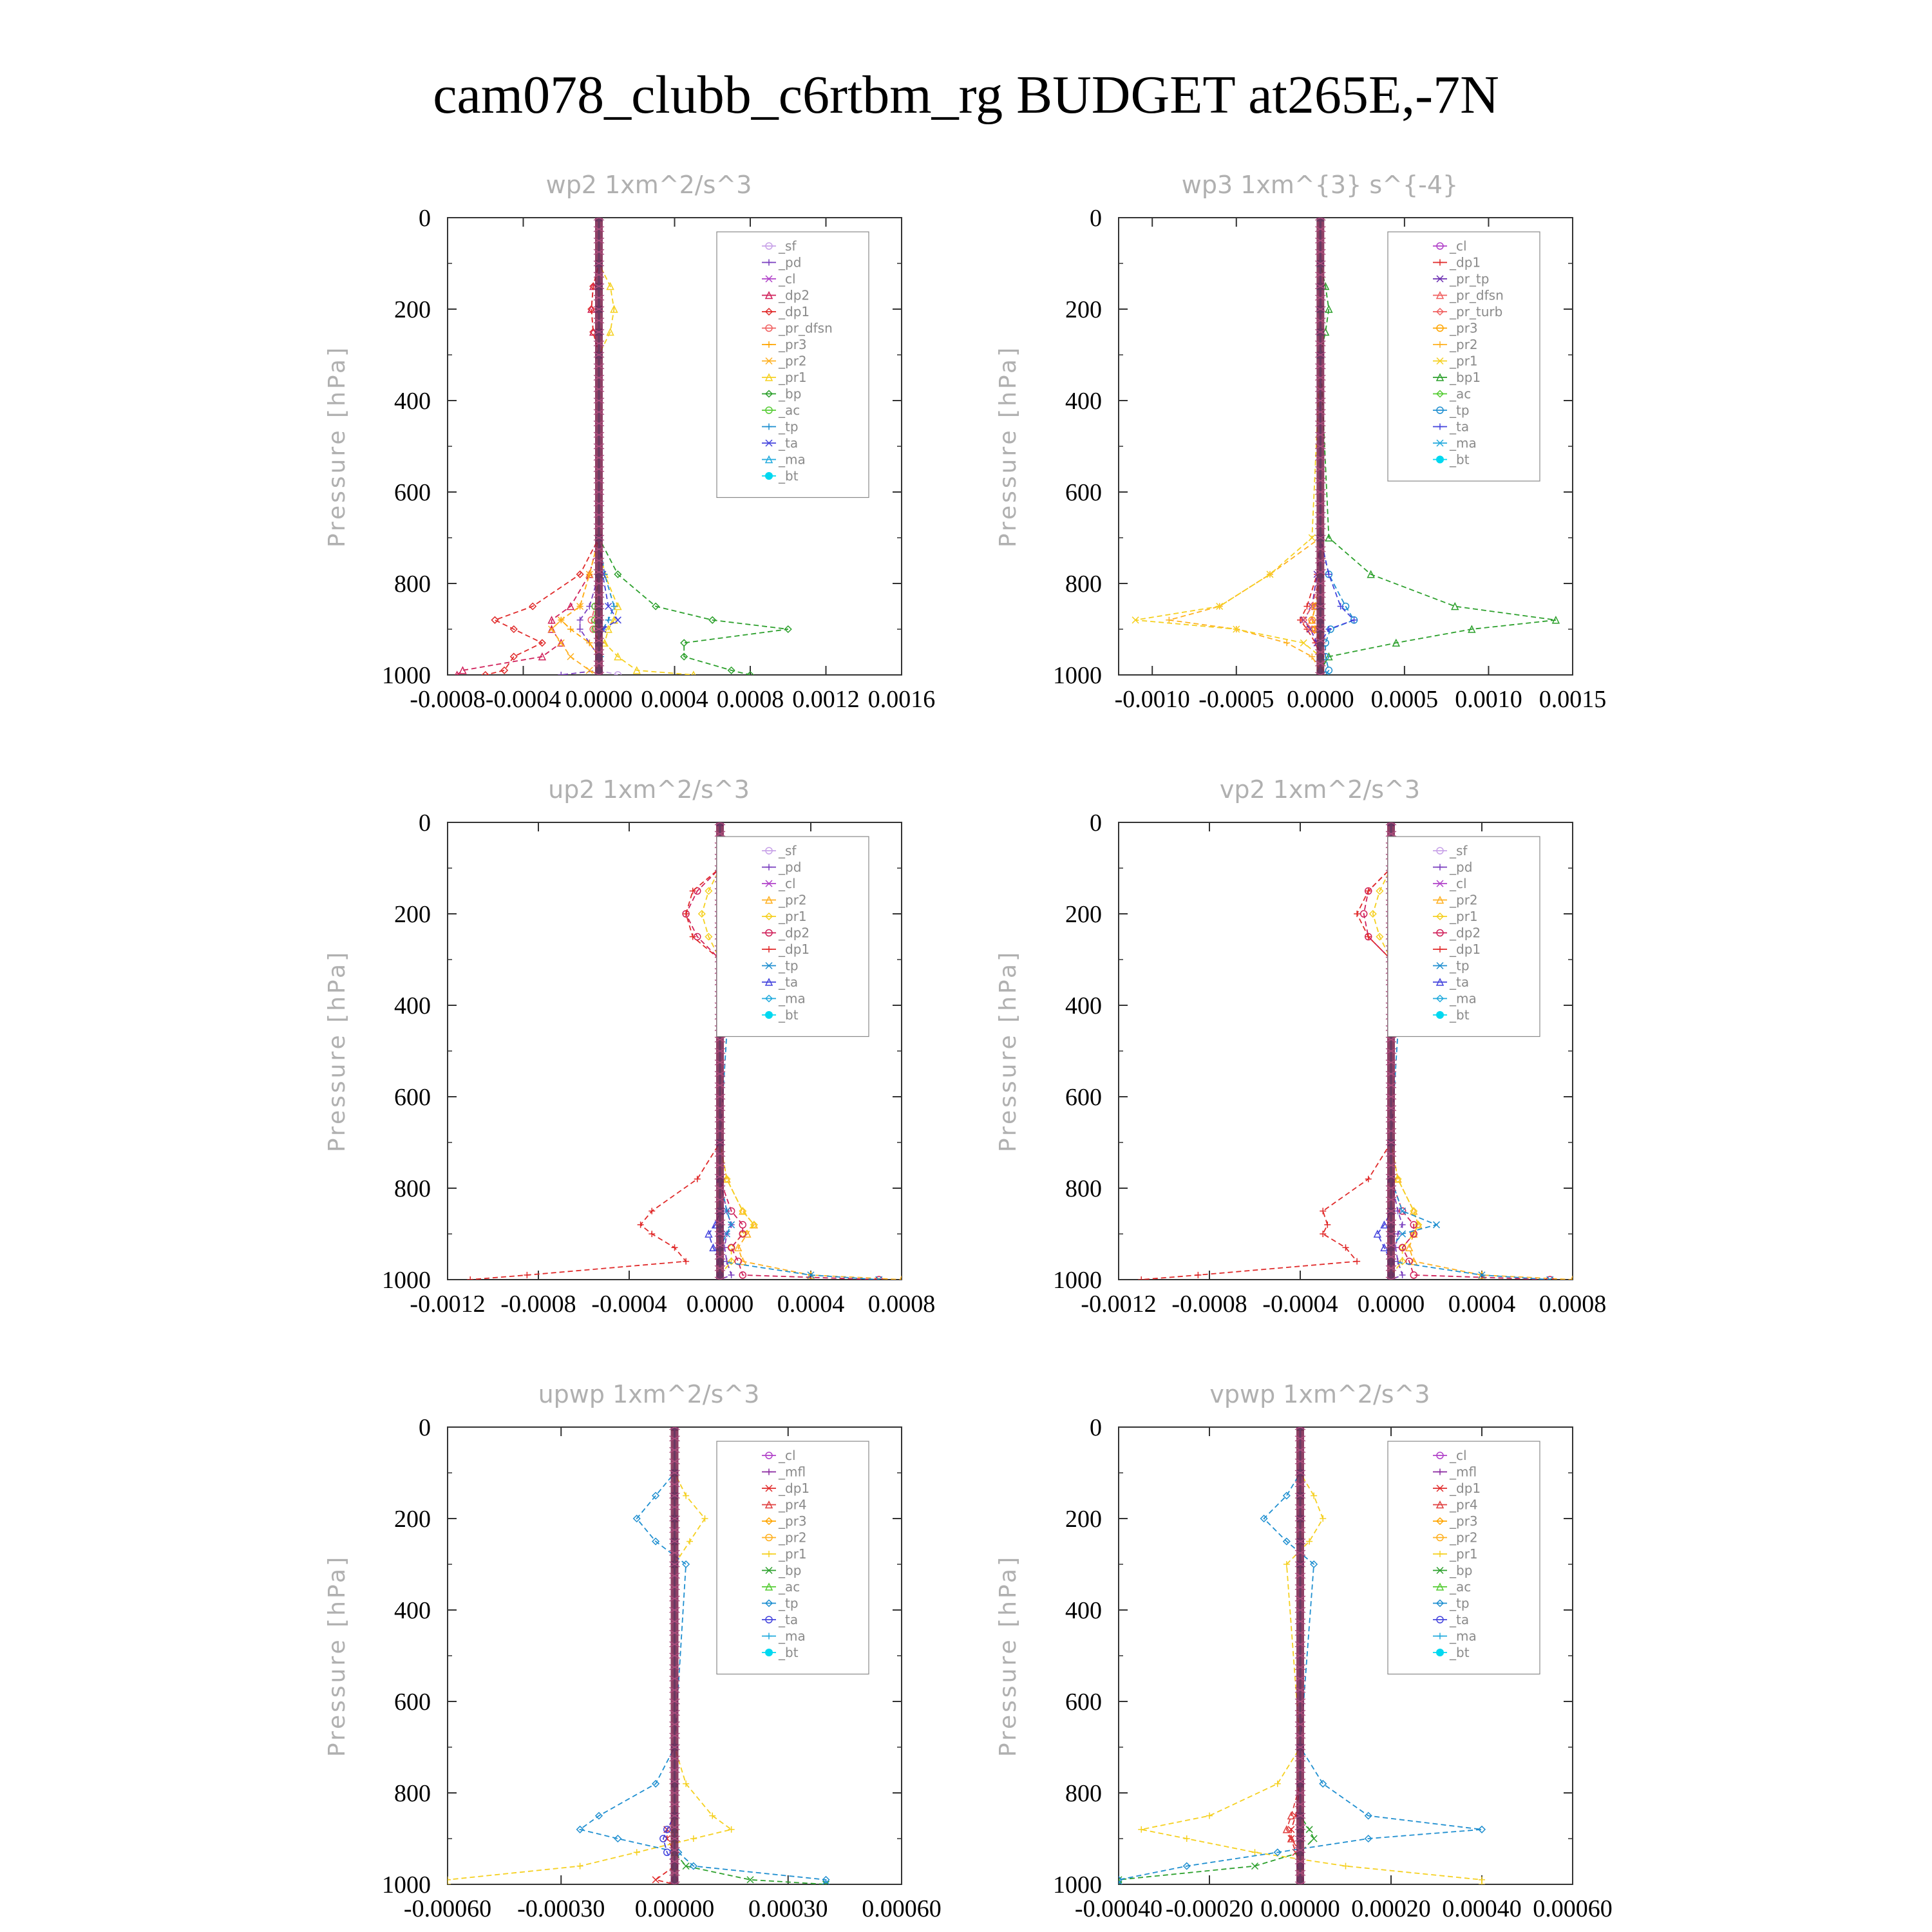 The width and height of the screenshot is (1932, 1932). Describe the element at coordinates (1463, 1521) in the screenshot. I see `legend-label: _pr3` at that location.